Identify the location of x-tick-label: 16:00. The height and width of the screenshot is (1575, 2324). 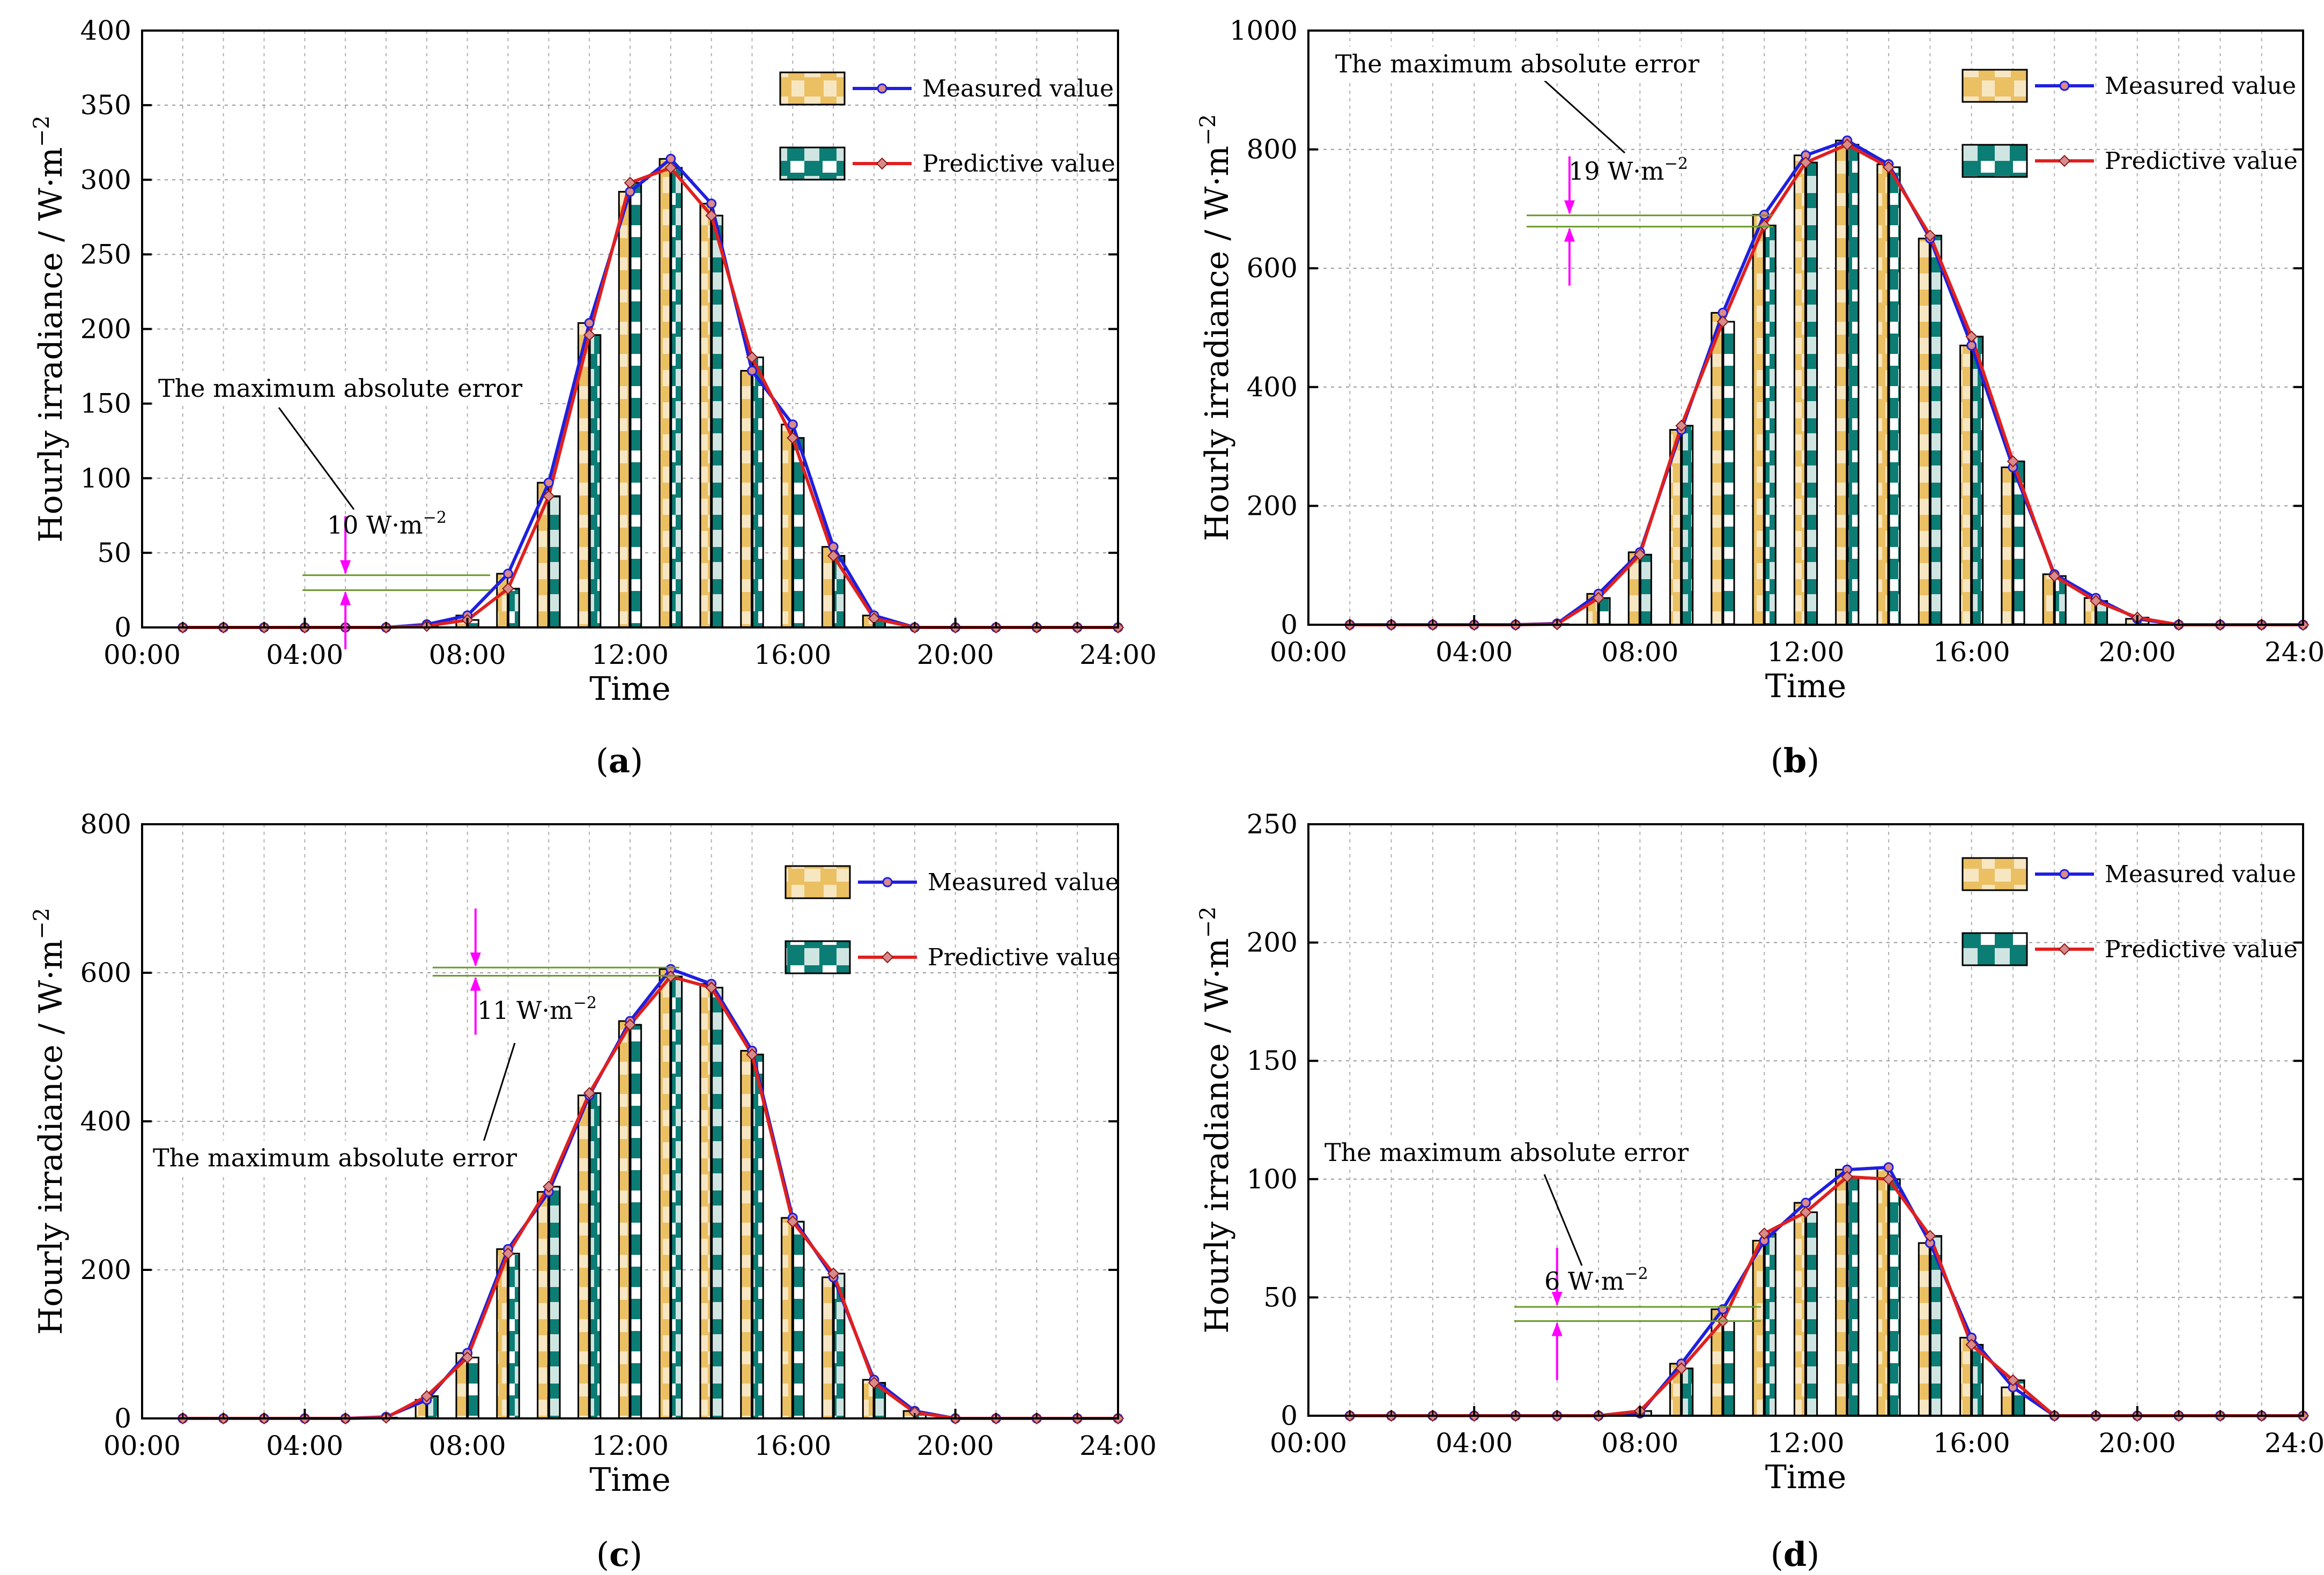
(792, 1445).